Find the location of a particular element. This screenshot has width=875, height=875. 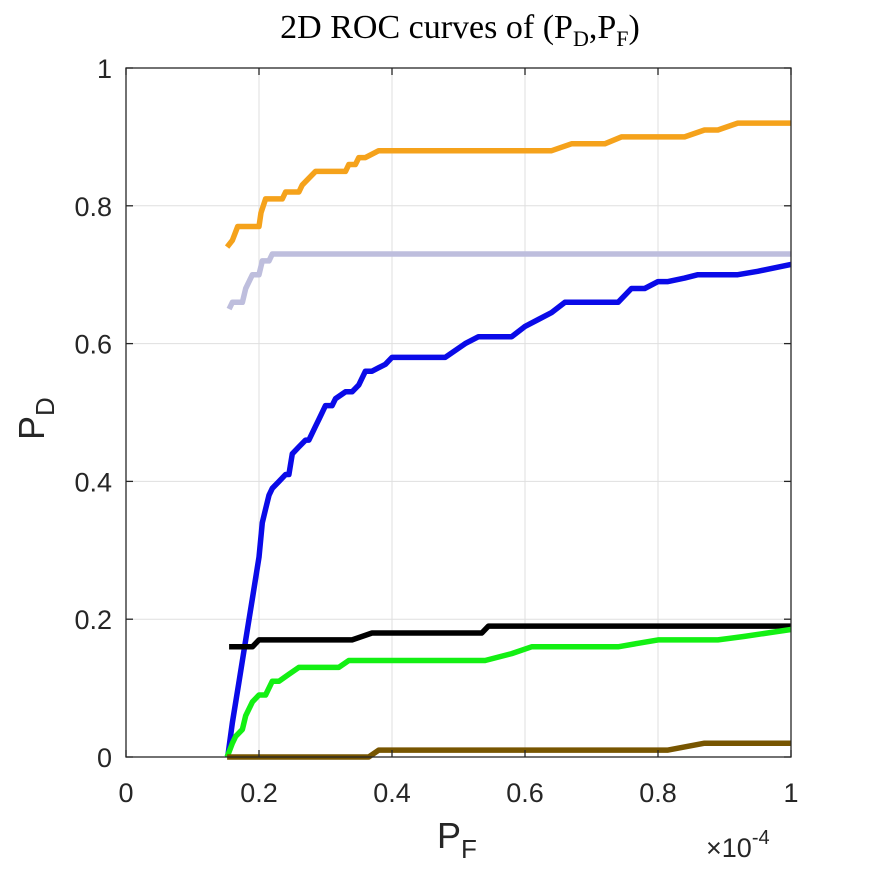

series-line-orange is located at coordinates (507, 184).